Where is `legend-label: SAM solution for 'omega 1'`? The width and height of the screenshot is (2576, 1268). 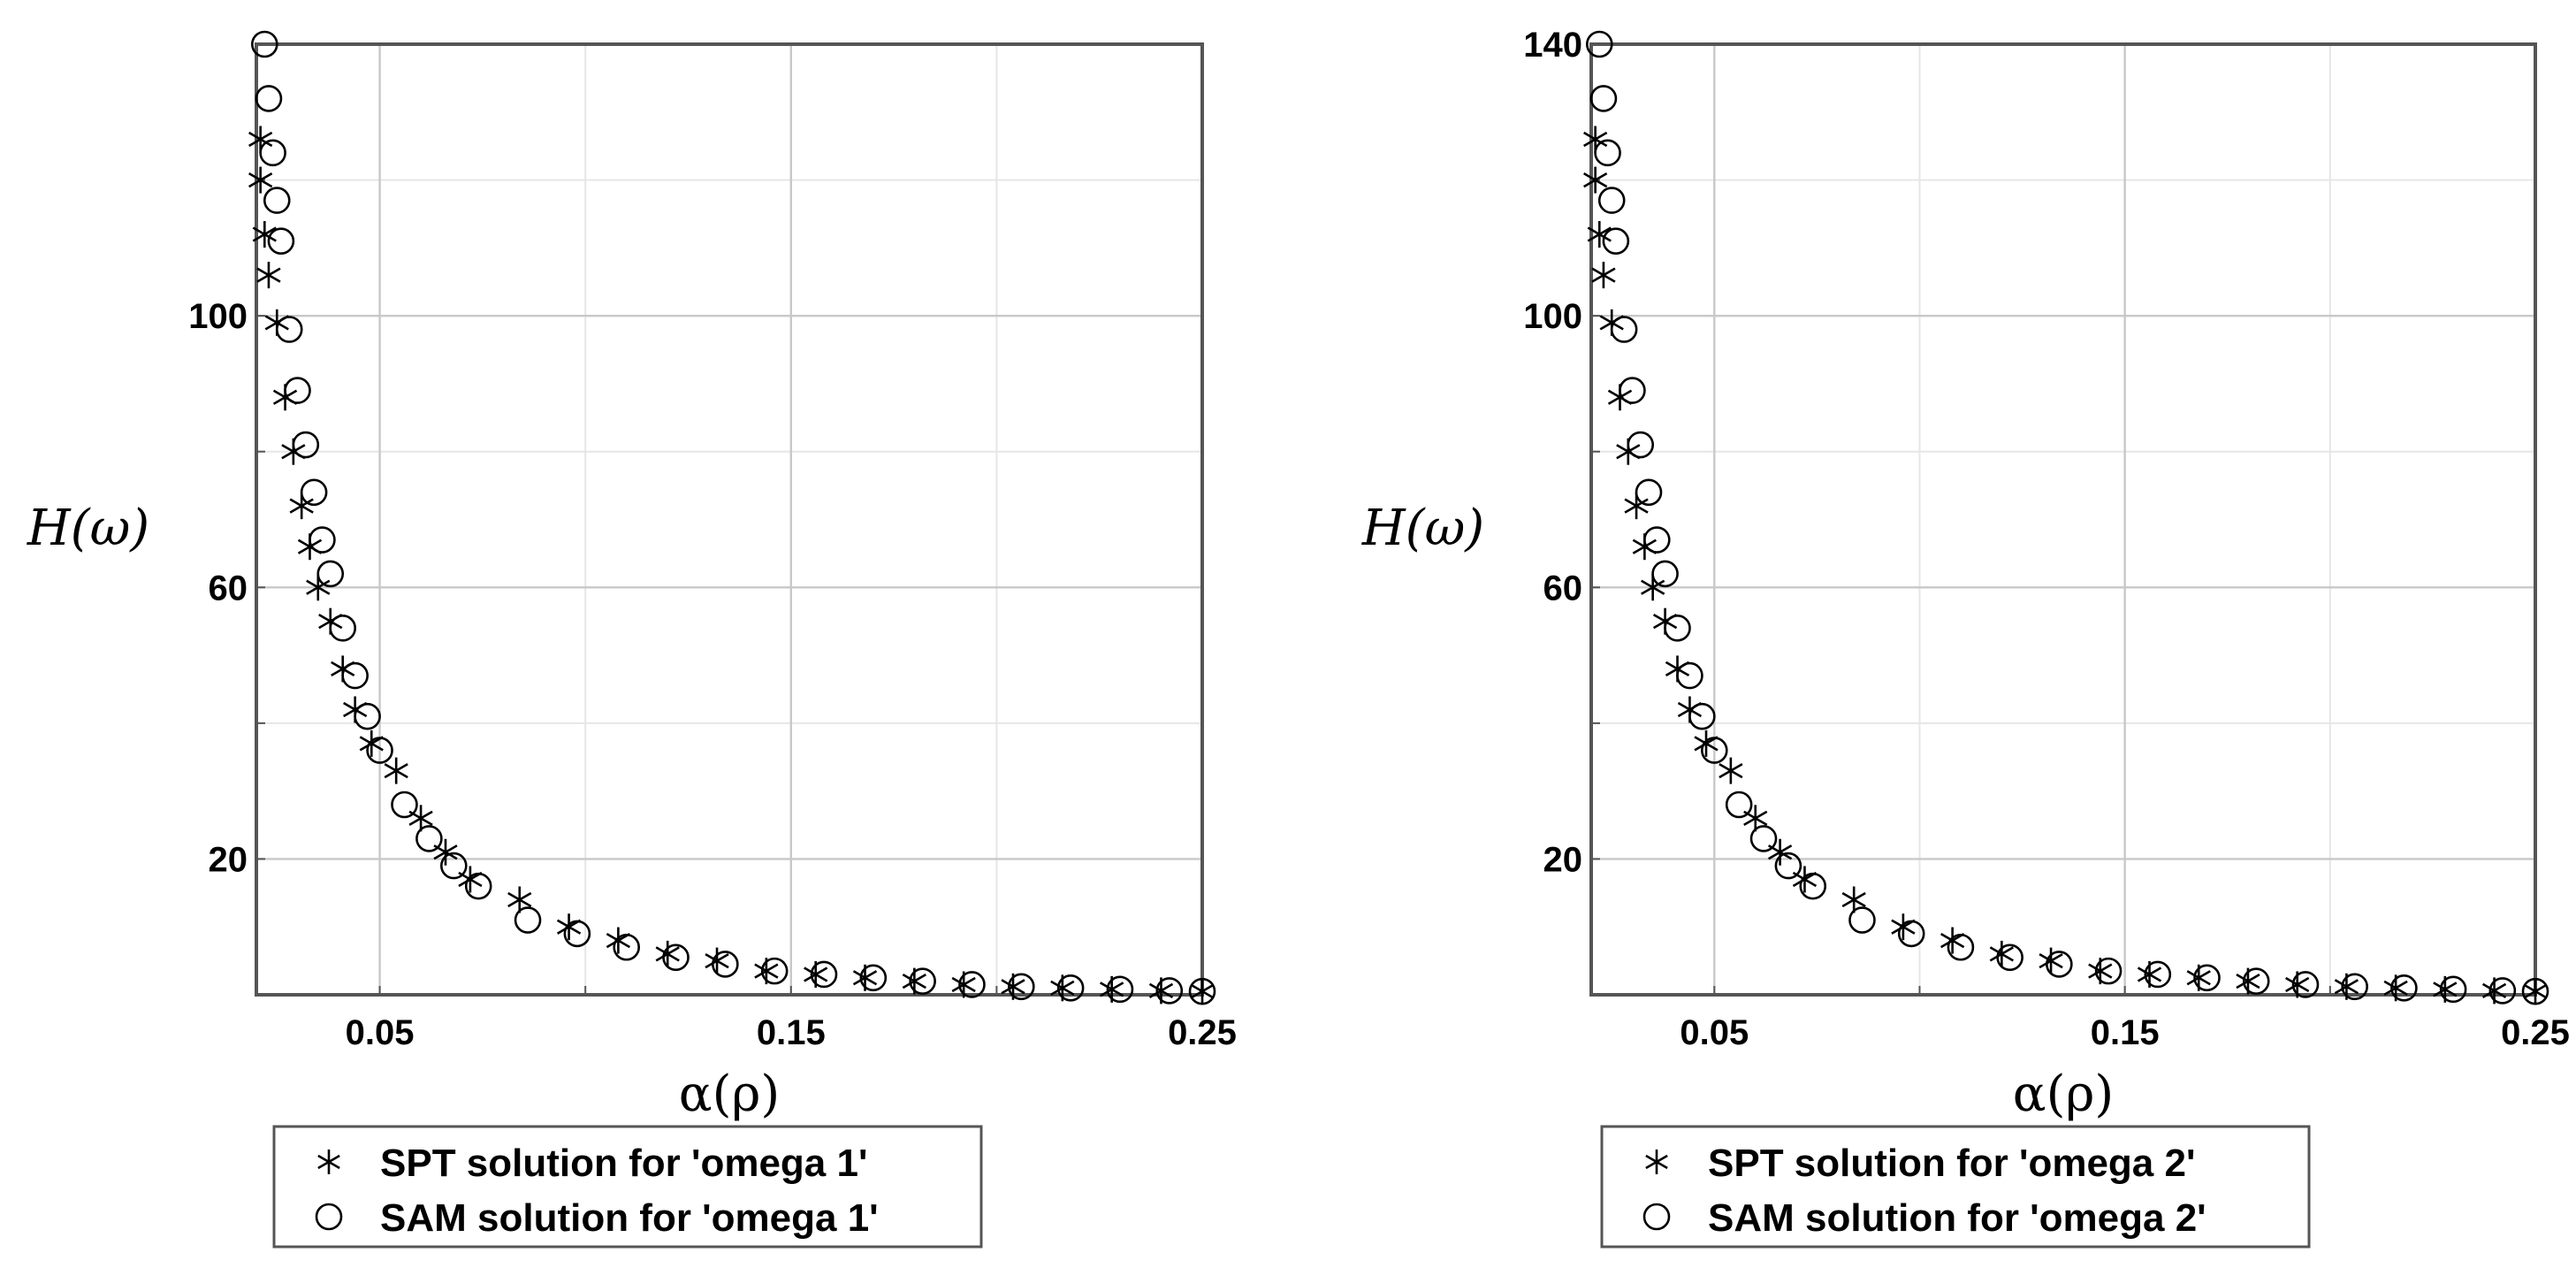 legend-label: SAM solution for 'omega 1' is located at coordinates (629, 1218).